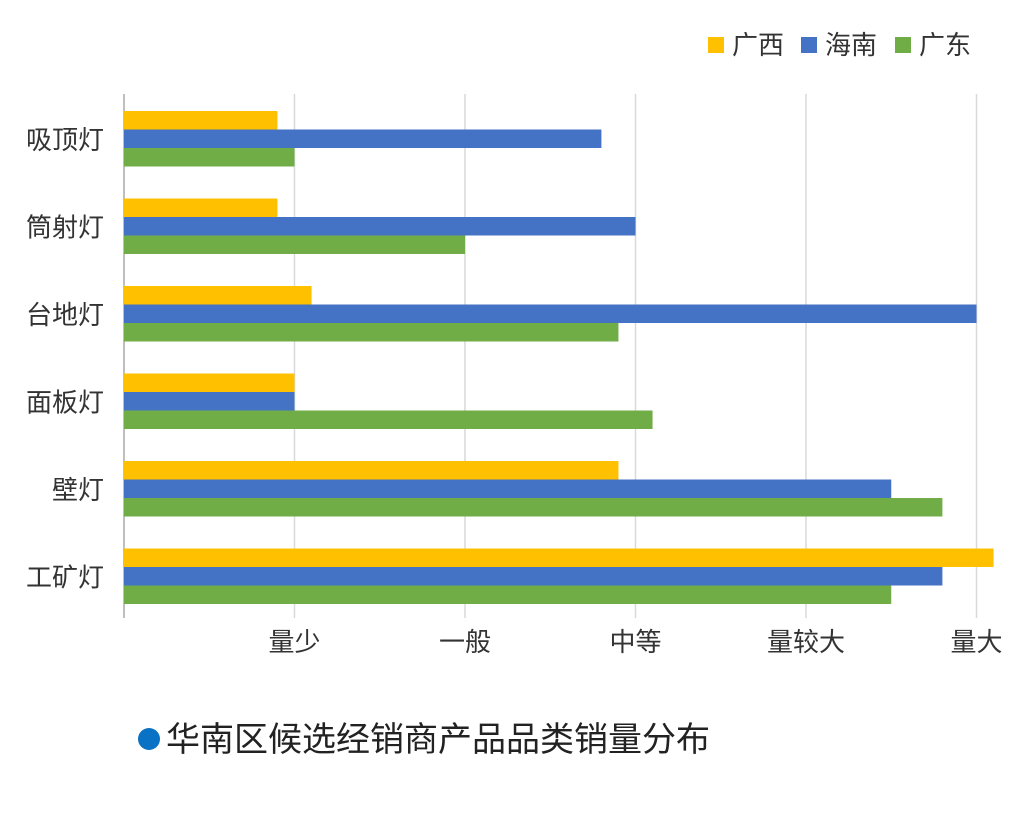 The image size is (1033, 826). I want to click on bar-广西-吸顶灯, so click(201, 120).